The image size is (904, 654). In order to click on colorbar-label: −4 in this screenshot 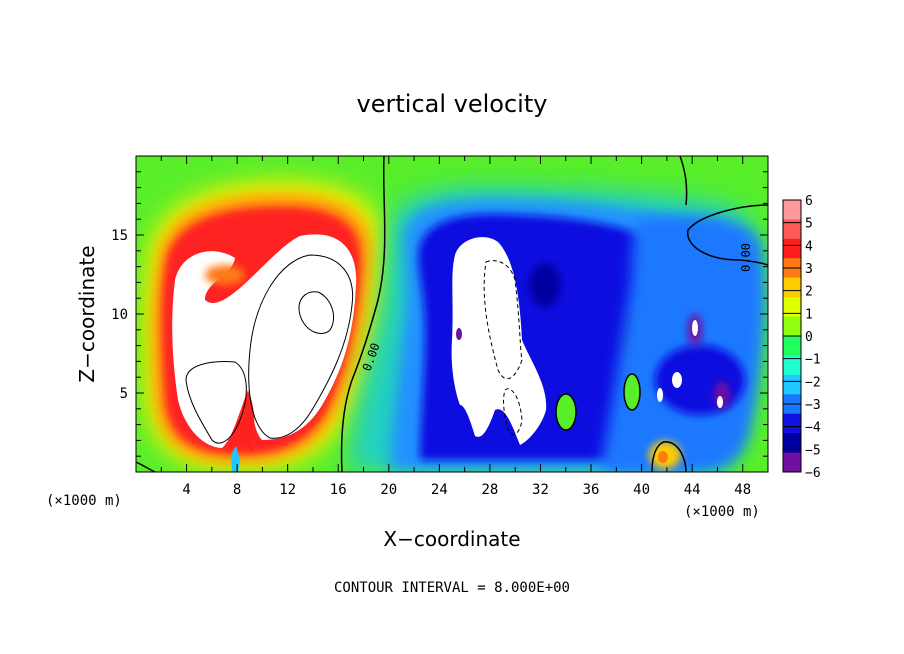, I will do `click(813, 428)`.